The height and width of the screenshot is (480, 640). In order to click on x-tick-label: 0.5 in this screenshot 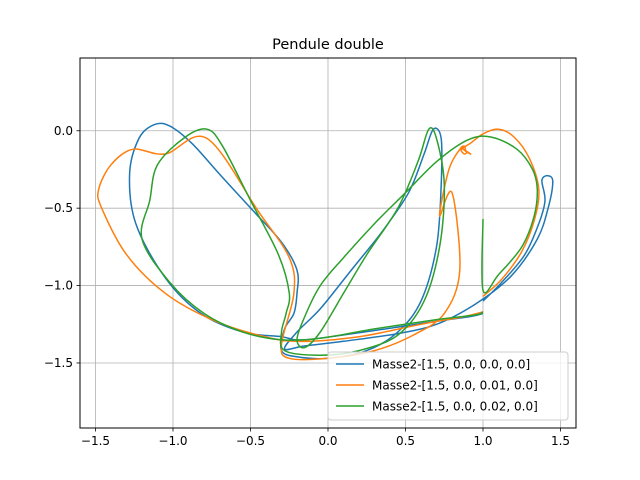, I will do `click(405, 441)`.